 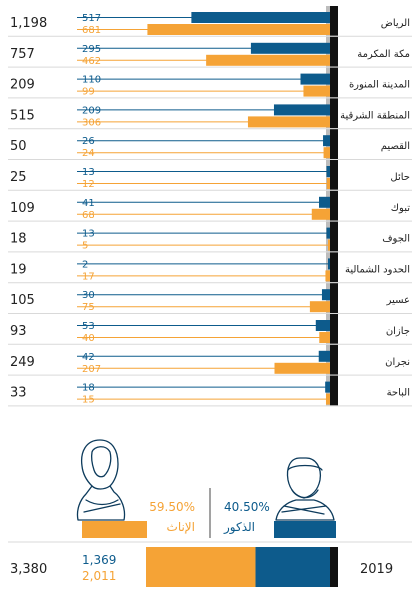 What do you see at coordinates (114, 529) in the screenshot?
I see `female-pct-block` at bounding box center [114, 529].